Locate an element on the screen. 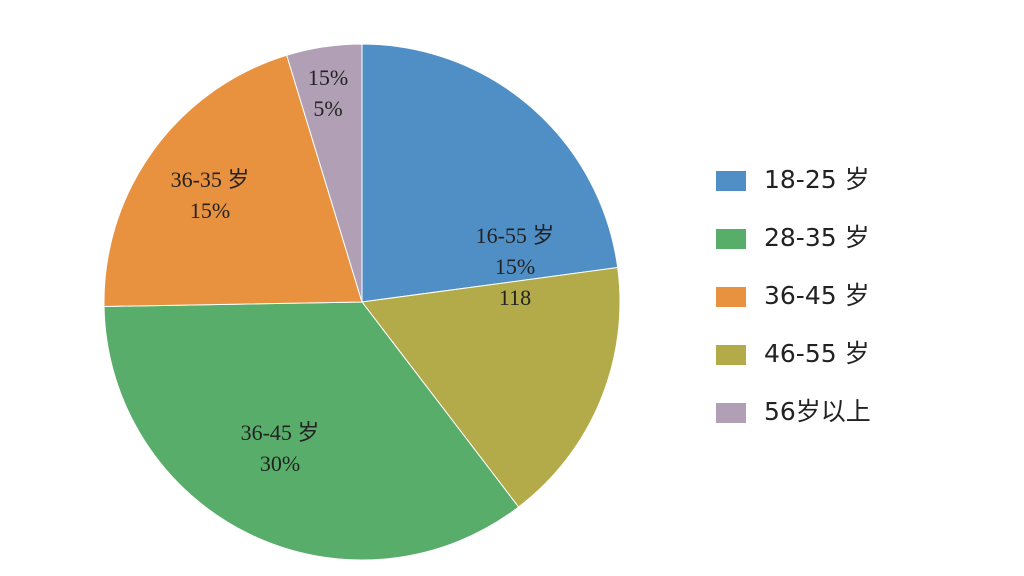  legend-label: 36-45 岁 is located at coordinates (817, 295).